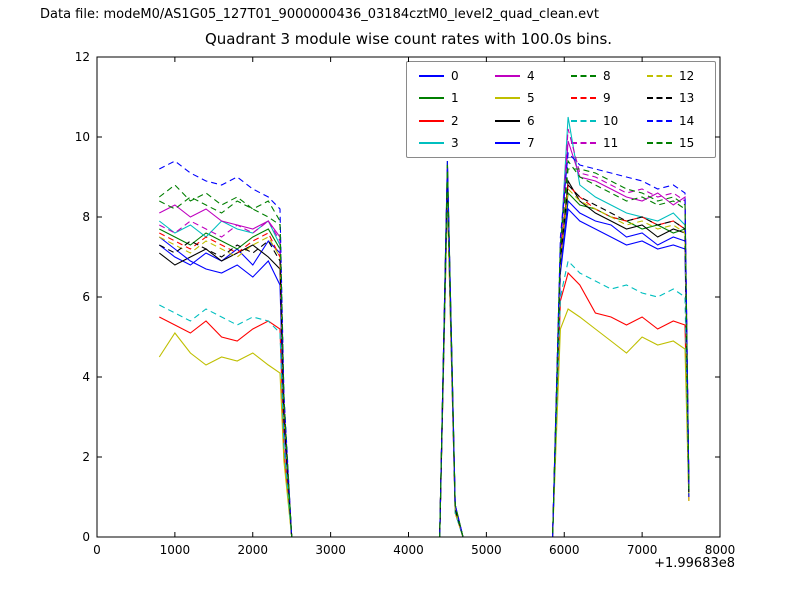 The height and width of the screenshot is (600, 800). What do you see at coordinates (687, 98) in the screenshot?
I see `legend-label: 13` at bounding box center [687, 98].